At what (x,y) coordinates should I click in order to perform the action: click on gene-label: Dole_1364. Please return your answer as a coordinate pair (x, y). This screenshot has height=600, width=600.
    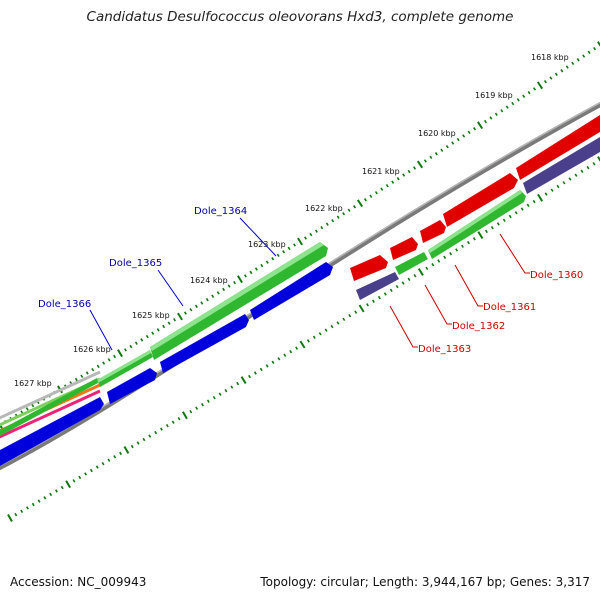
    Looking at the image, I should click on (220, 211).